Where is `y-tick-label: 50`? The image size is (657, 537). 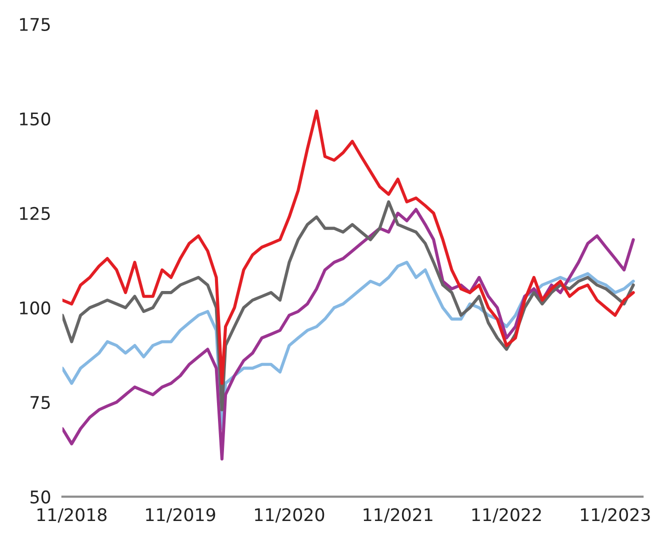
y-tick-label: 50 is located at coordinates (40, 497).